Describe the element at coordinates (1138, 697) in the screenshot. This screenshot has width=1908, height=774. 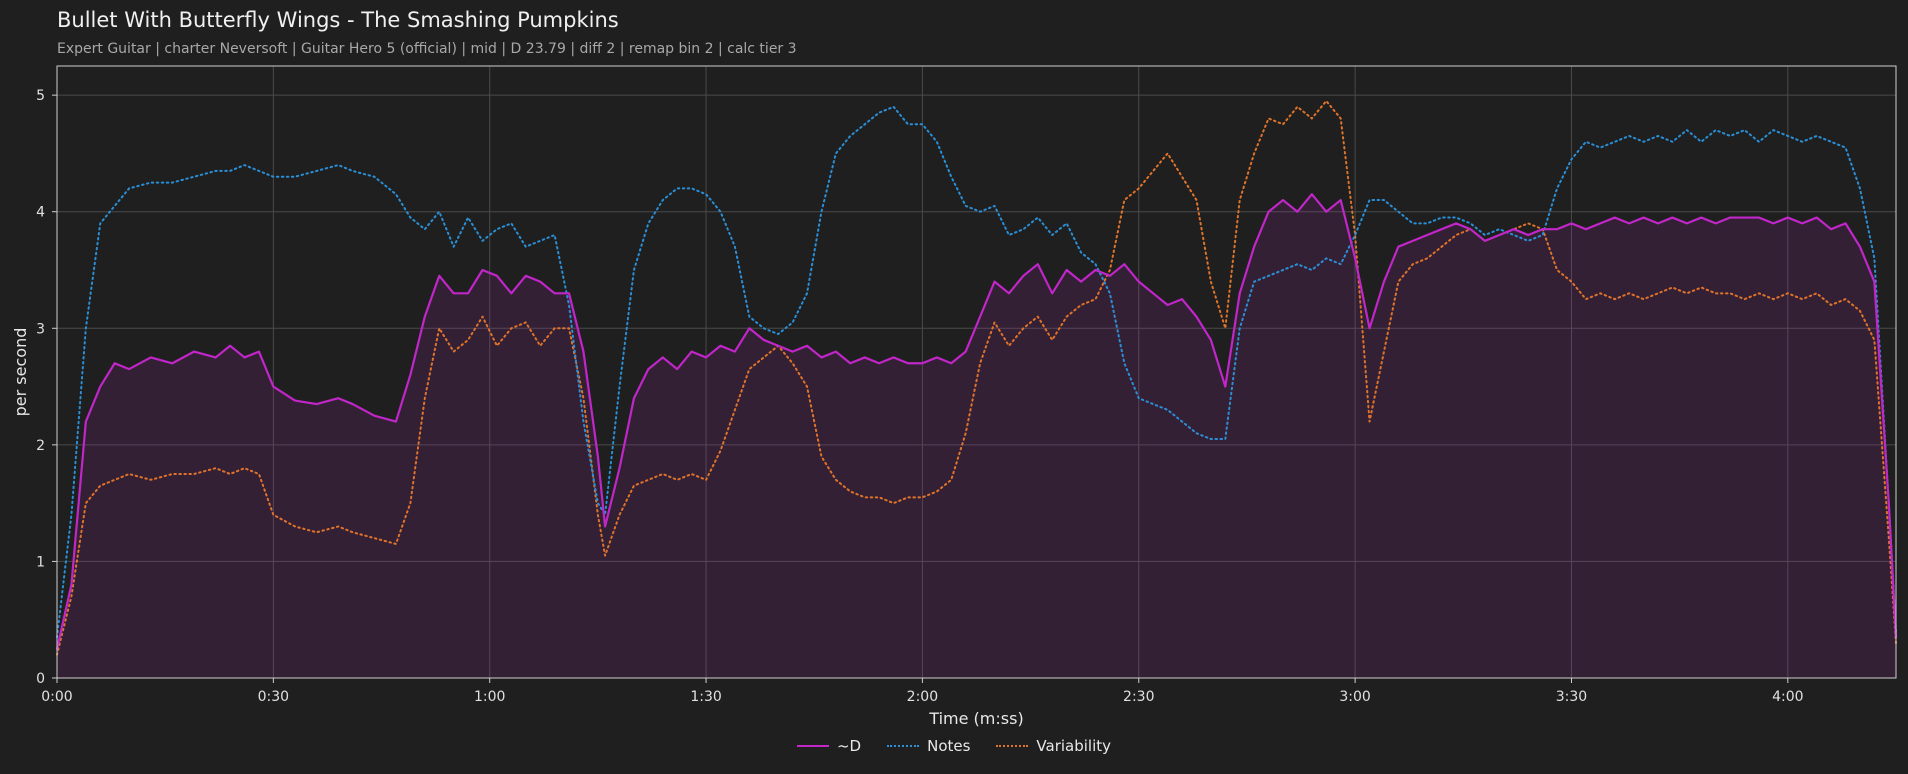
I see `x-tick-label: 2:30` at that location.